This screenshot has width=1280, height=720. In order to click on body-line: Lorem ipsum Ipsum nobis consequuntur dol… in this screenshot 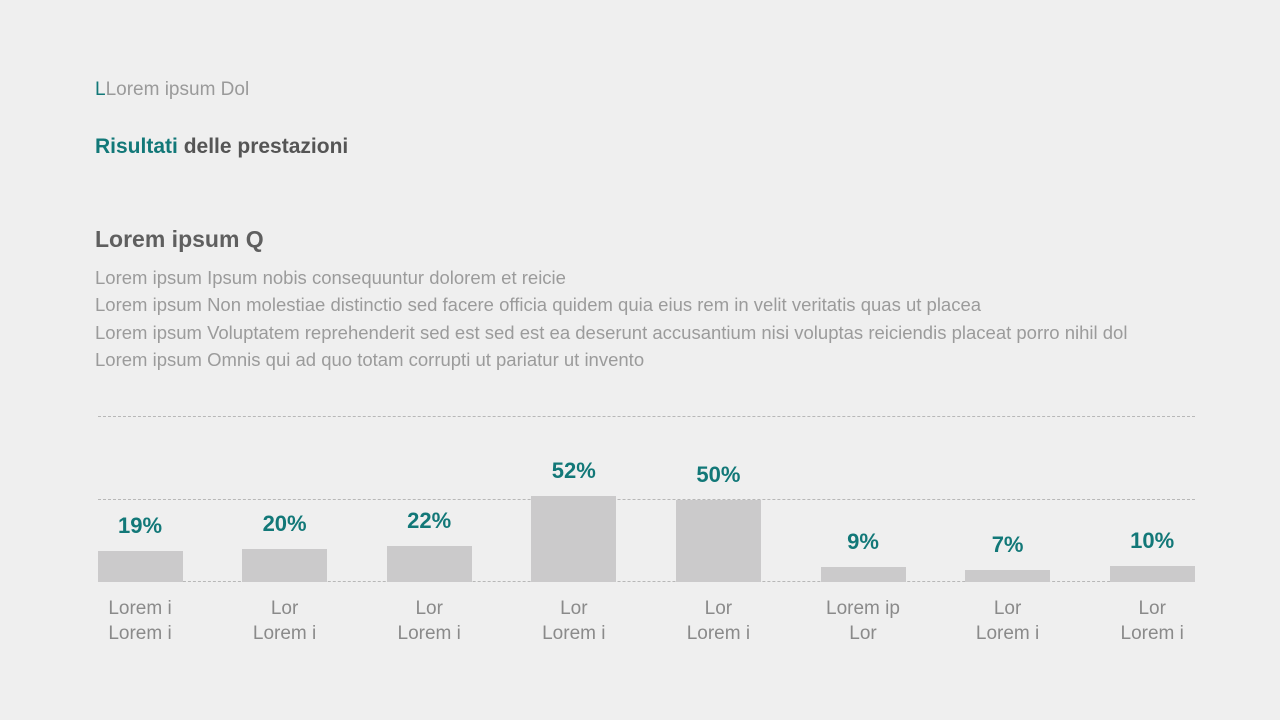, I will do `click(330, 277)`.